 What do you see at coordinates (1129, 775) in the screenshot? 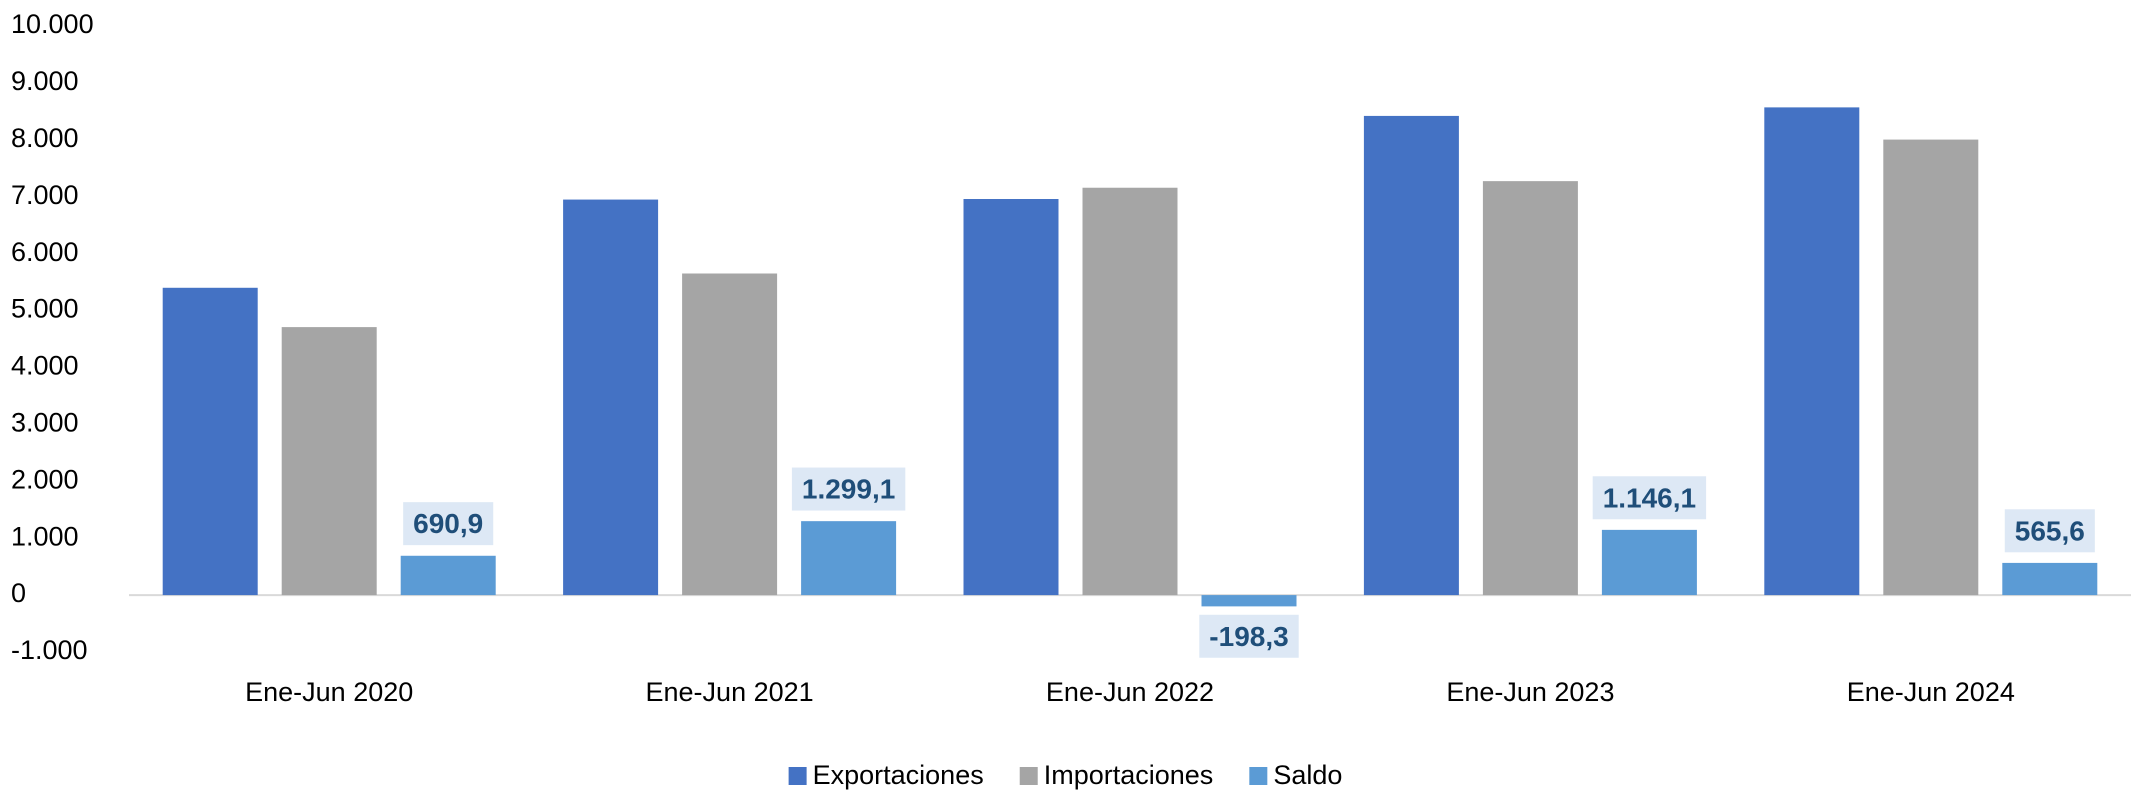
I see `legend-label: Importaciones` at bounding box center [1129, 775].